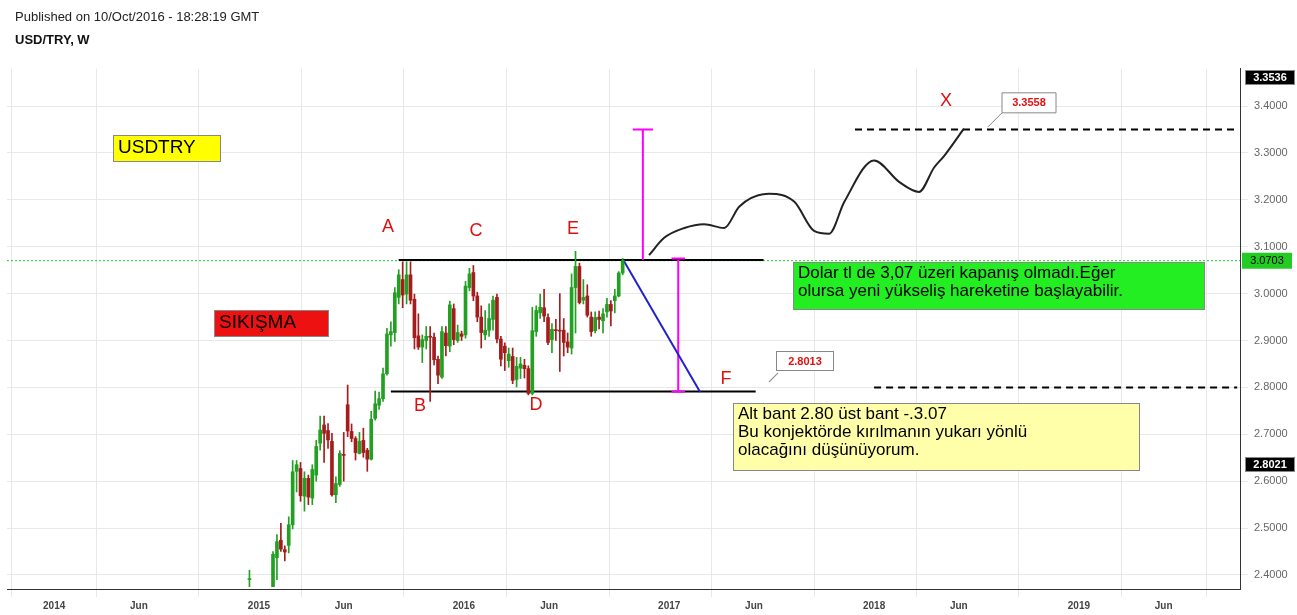 Image resolution: width=1297 pixels, height=615 pixels. I want to click on note-box: Alt bant 2.80 üst bant -.3.07 Bu konjektörde kırılmanın yukarı yönlü olacağını düşünüyorum., so click(936, 437).